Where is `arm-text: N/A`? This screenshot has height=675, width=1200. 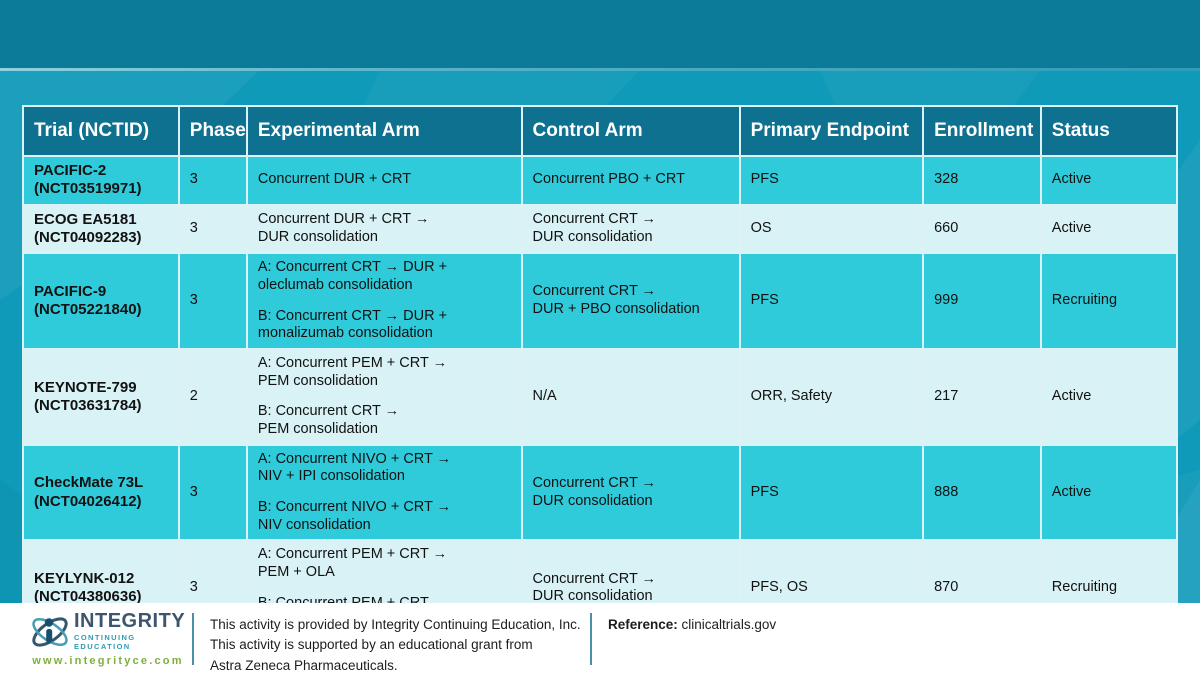 arm-text: N/A is located at coordinates (544, 395).